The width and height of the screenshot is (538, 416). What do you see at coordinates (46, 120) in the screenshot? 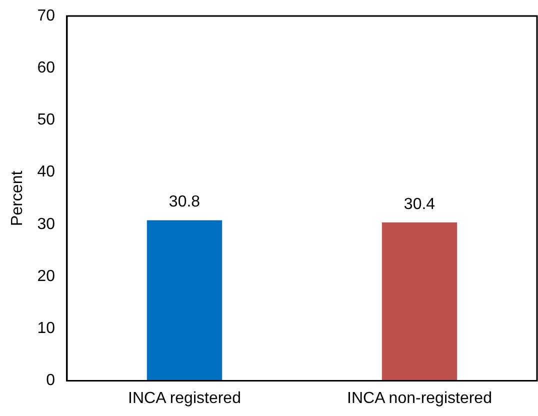
I see `y-tick-label: 50` at bounding box center [46, 120].